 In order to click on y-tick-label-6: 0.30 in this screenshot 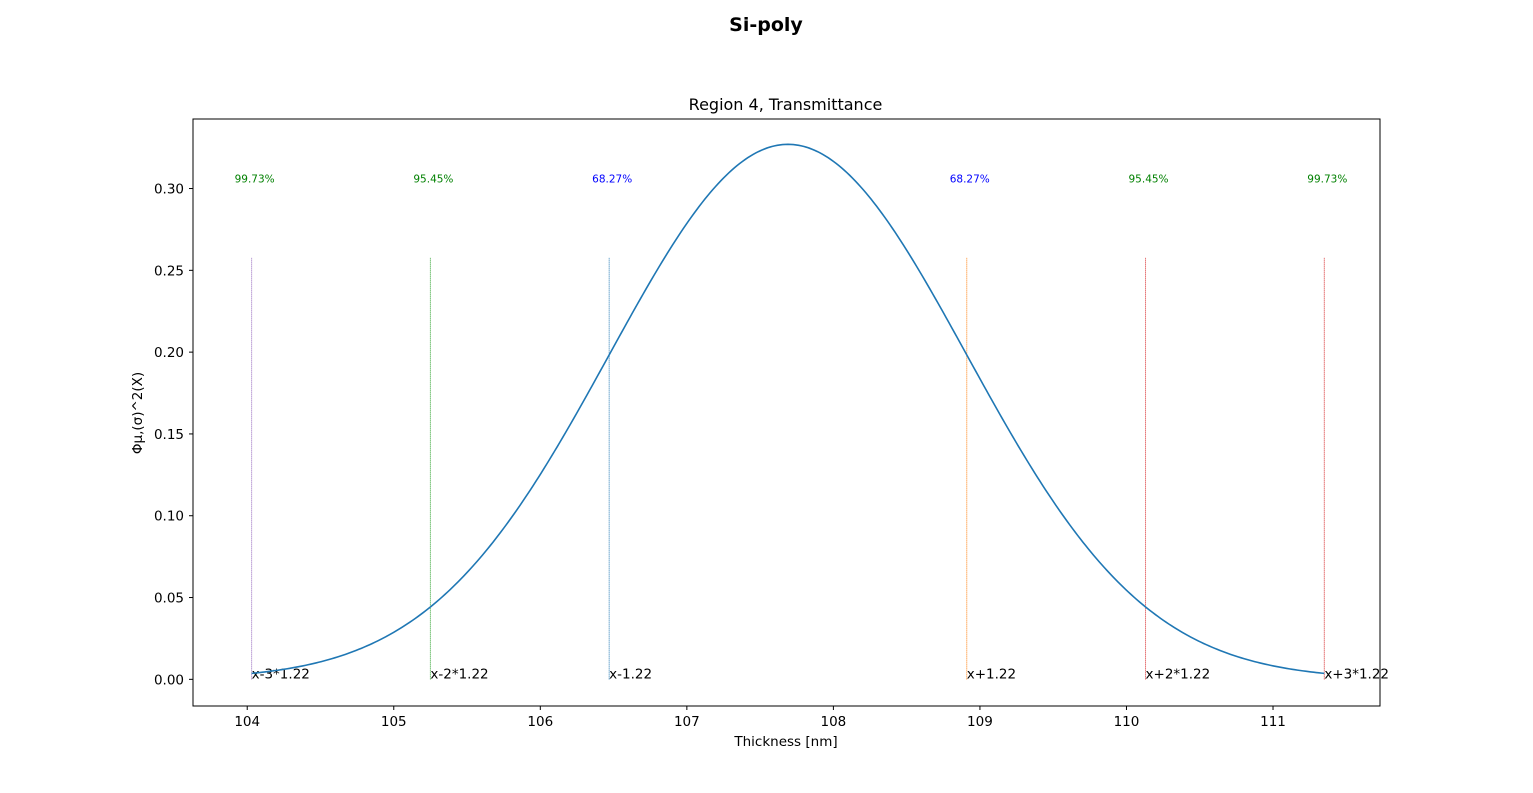, I will do `click(169, 190)`.